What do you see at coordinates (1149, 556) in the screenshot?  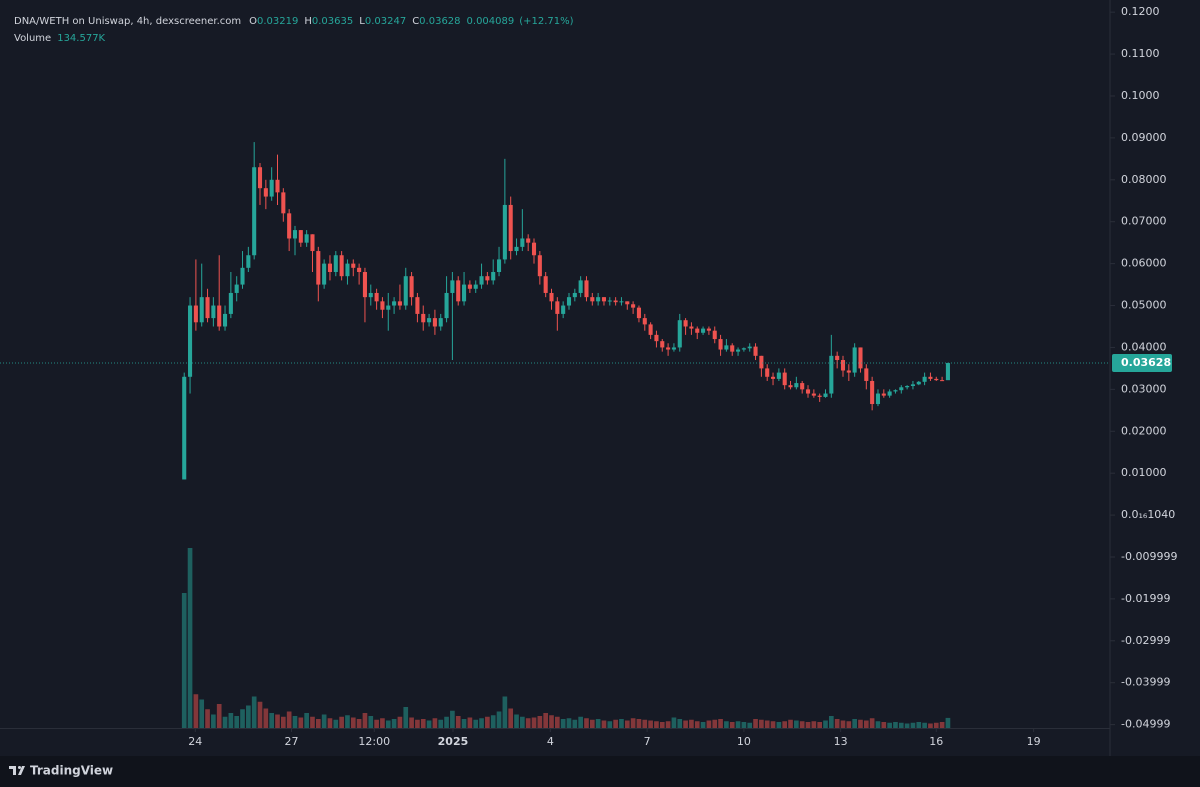 I see `y-tick-label: -0.009999` at bounding box center [1149, 556].